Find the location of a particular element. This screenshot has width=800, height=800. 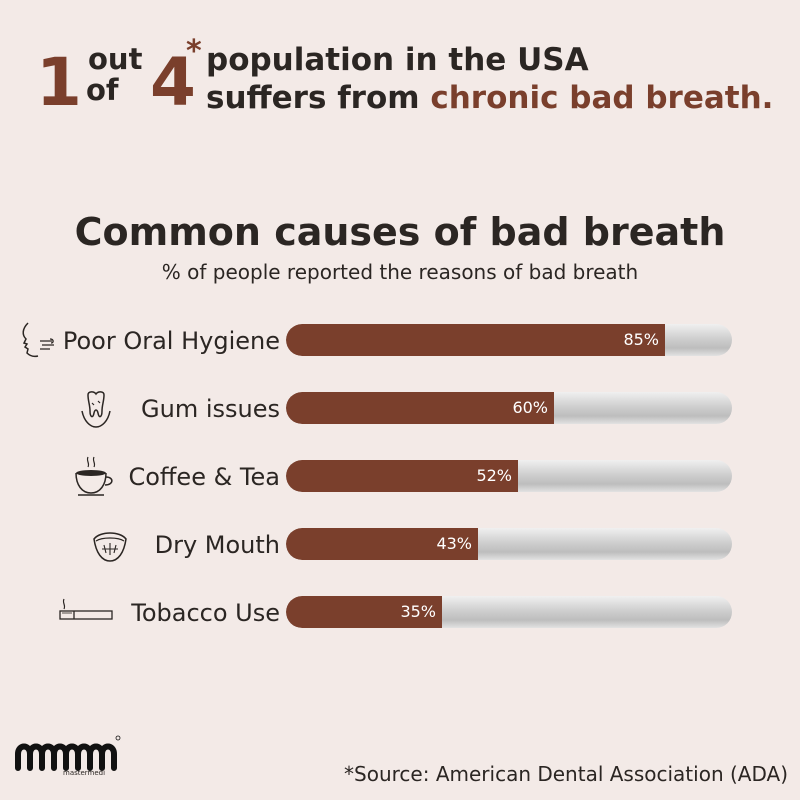

headline-line-2-accent: chronic bad breath. is located at coordinates (602, 98).